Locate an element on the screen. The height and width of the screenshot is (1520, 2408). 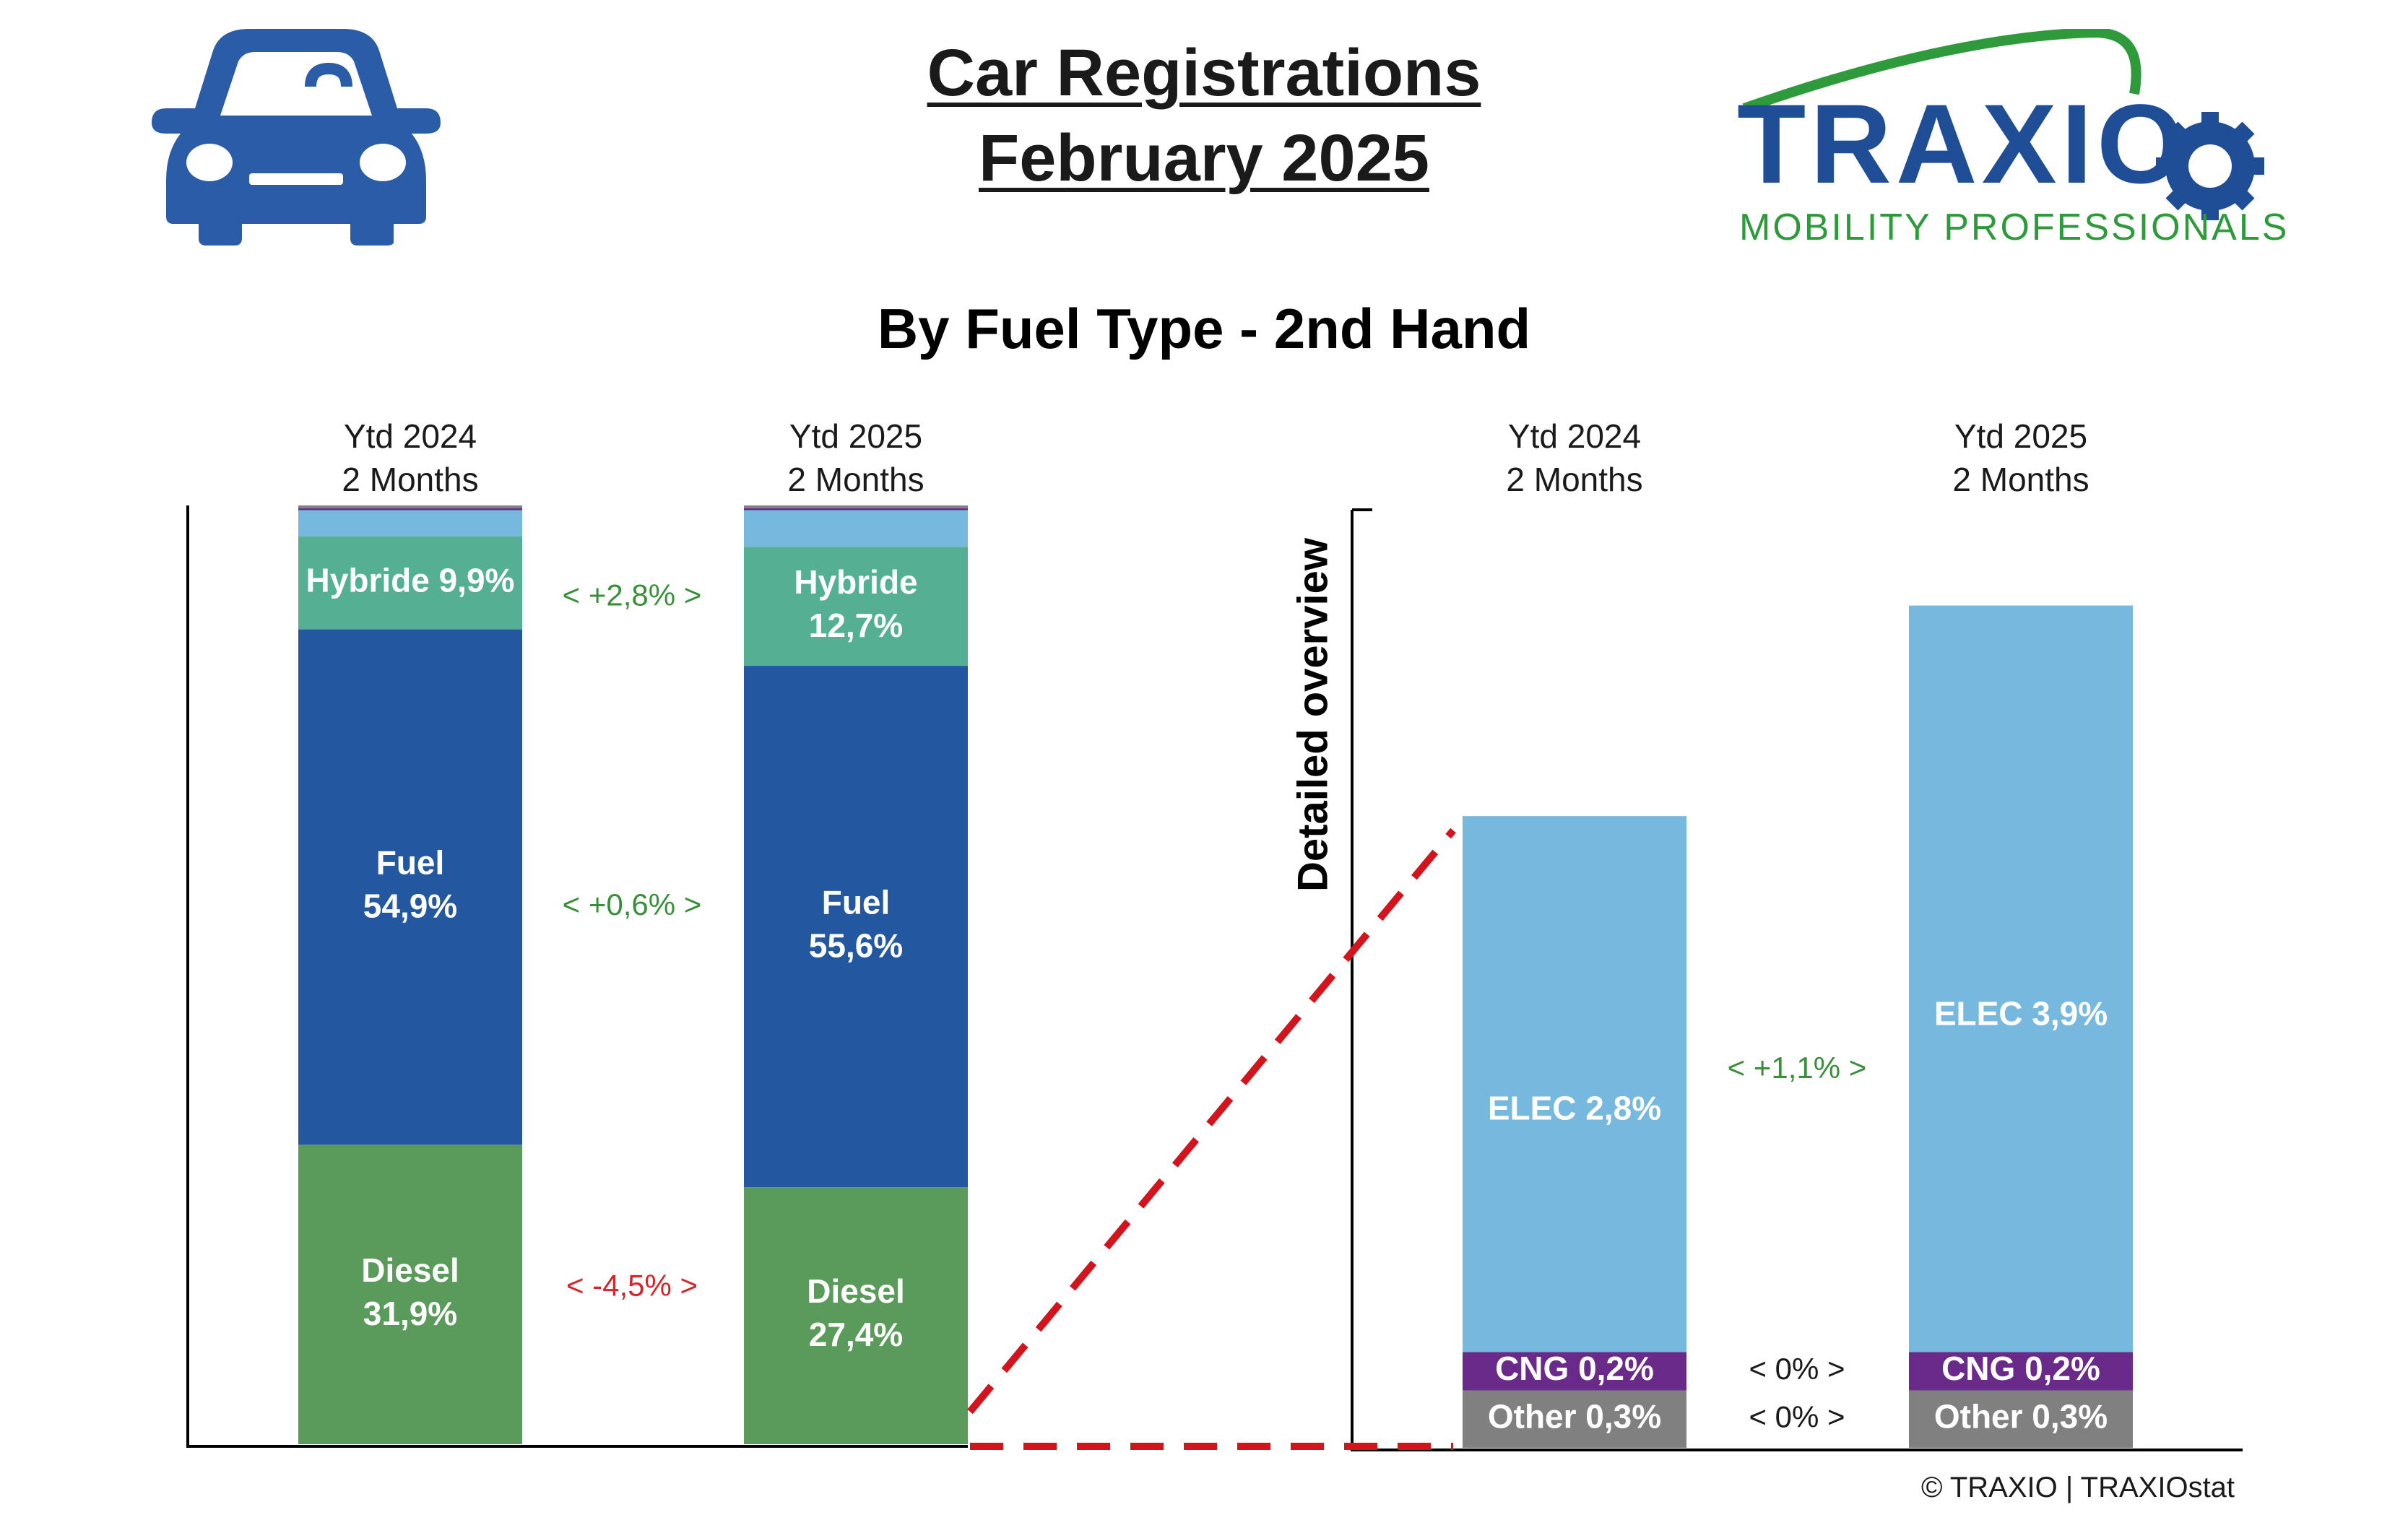
data-label: Hybride is located at coordinates (856, 582).